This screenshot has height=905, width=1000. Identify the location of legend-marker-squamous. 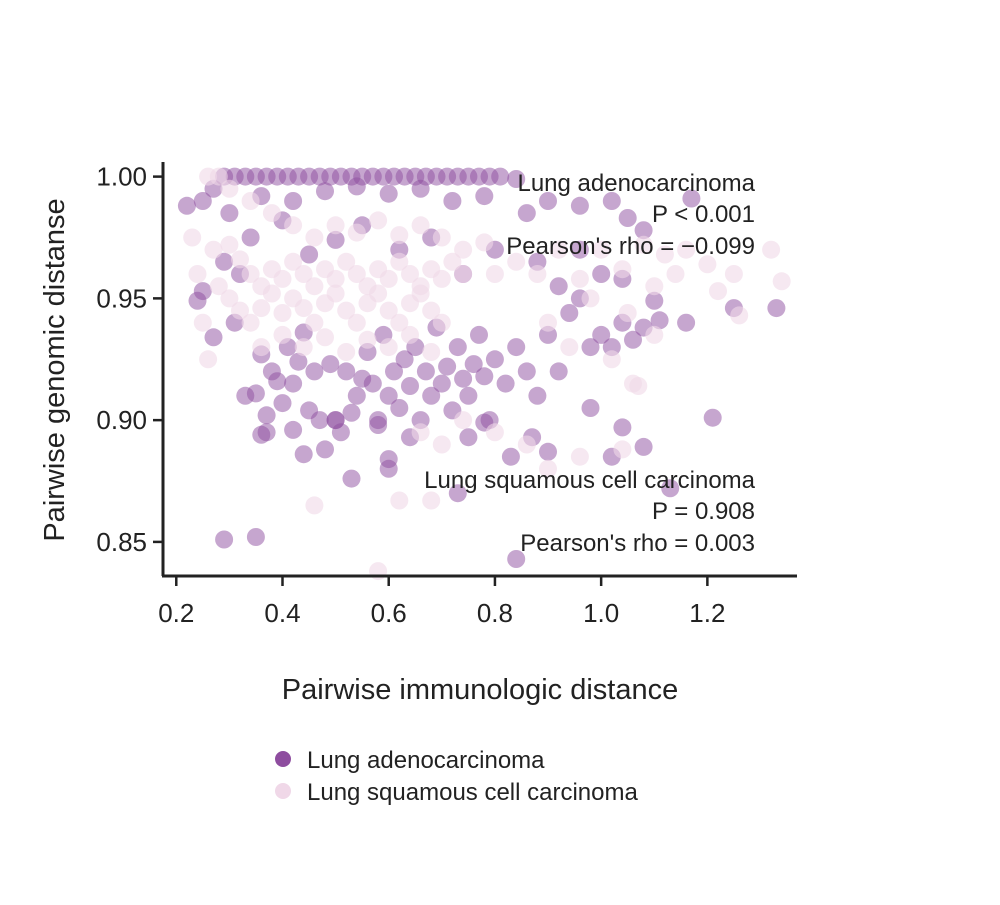
(283, 791).